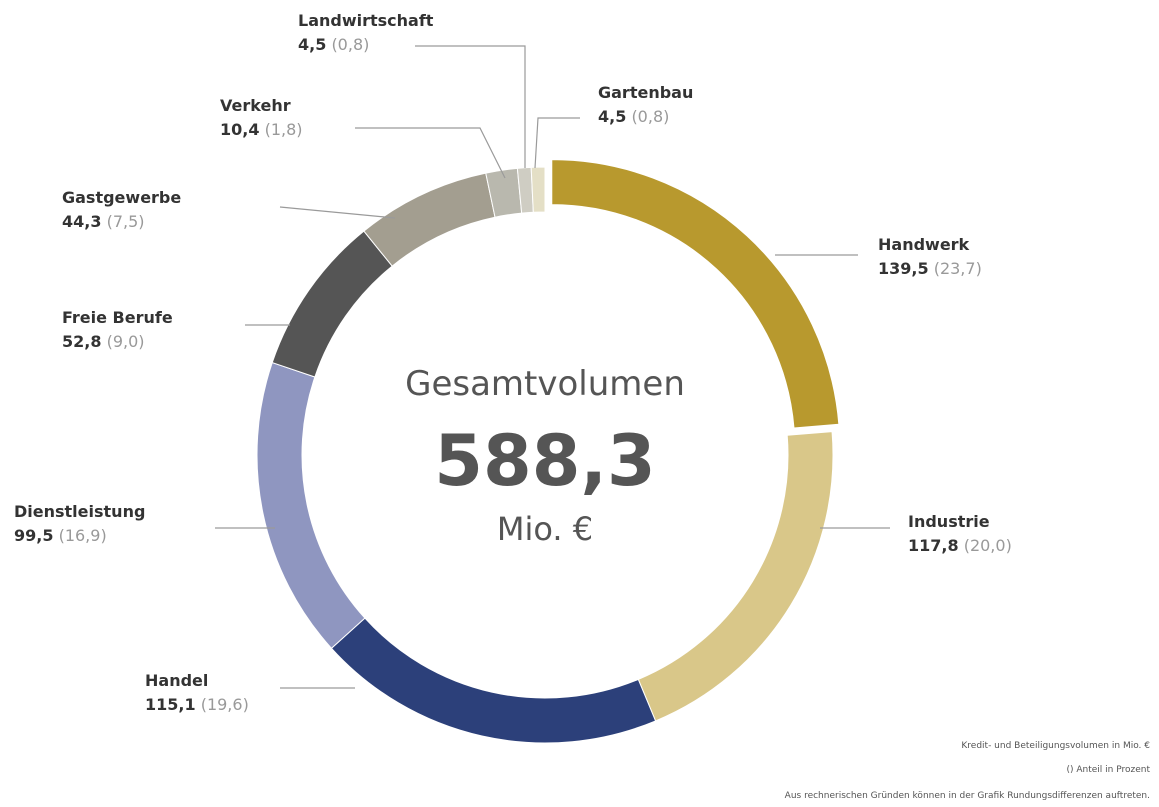  I want to click on value-label: 117,8 (20,0), so click(960, 545).